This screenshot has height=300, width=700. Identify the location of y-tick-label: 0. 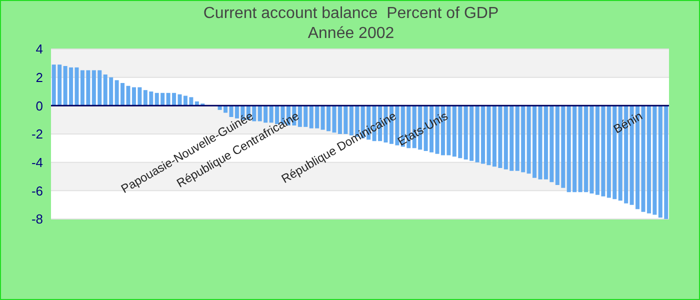
(39, 106).